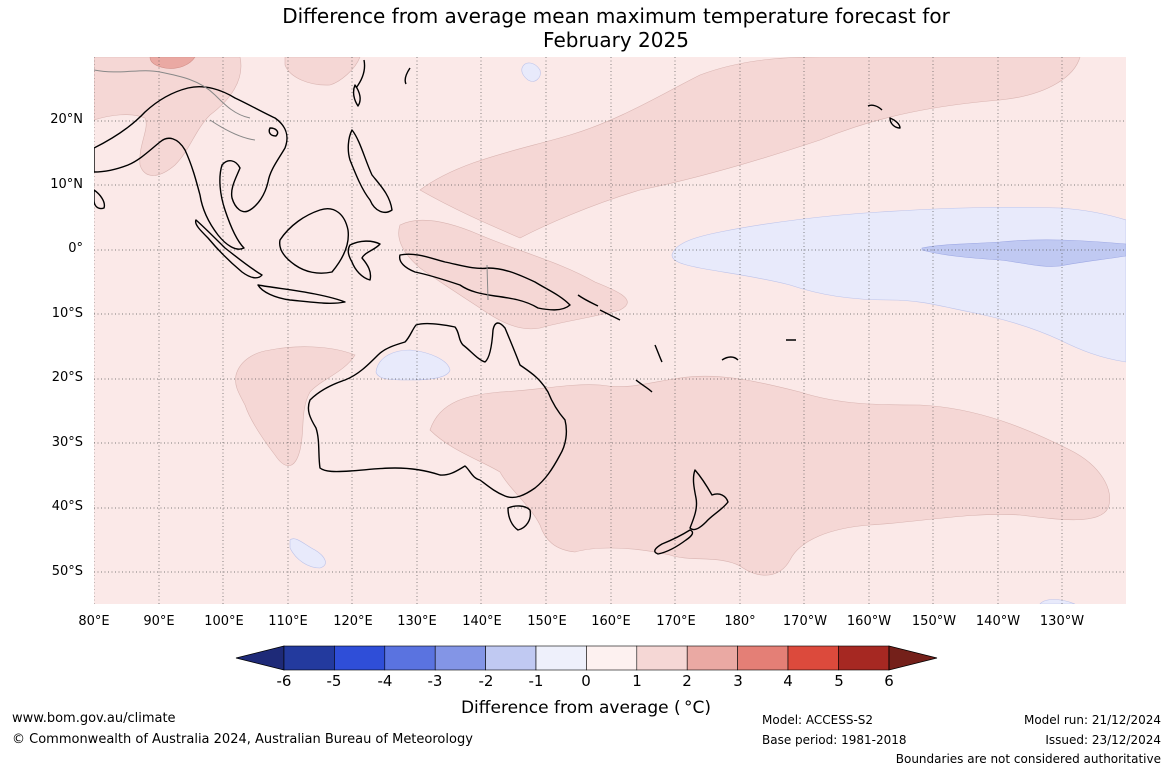  What do you see at coordinates (519, 518) in the screenshot?
I see `coastline-tasmania` at bounding box center [519, 518].